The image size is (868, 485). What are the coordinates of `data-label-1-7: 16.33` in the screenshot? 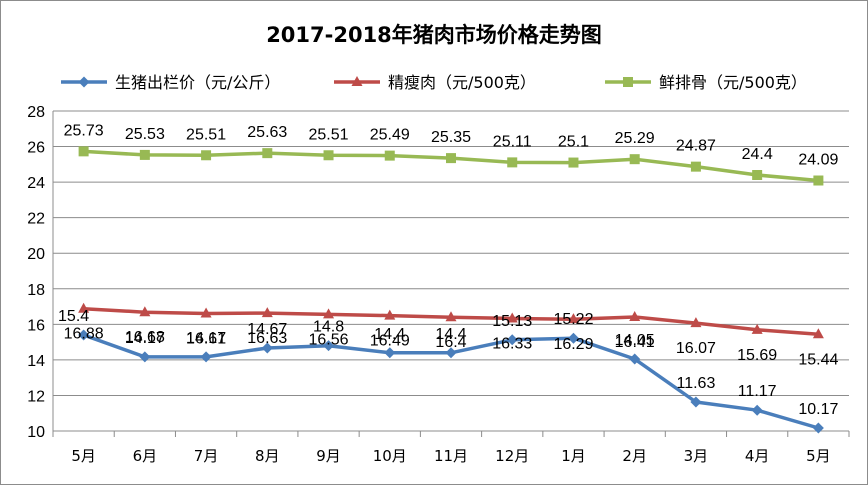 It's located at (512, 343).